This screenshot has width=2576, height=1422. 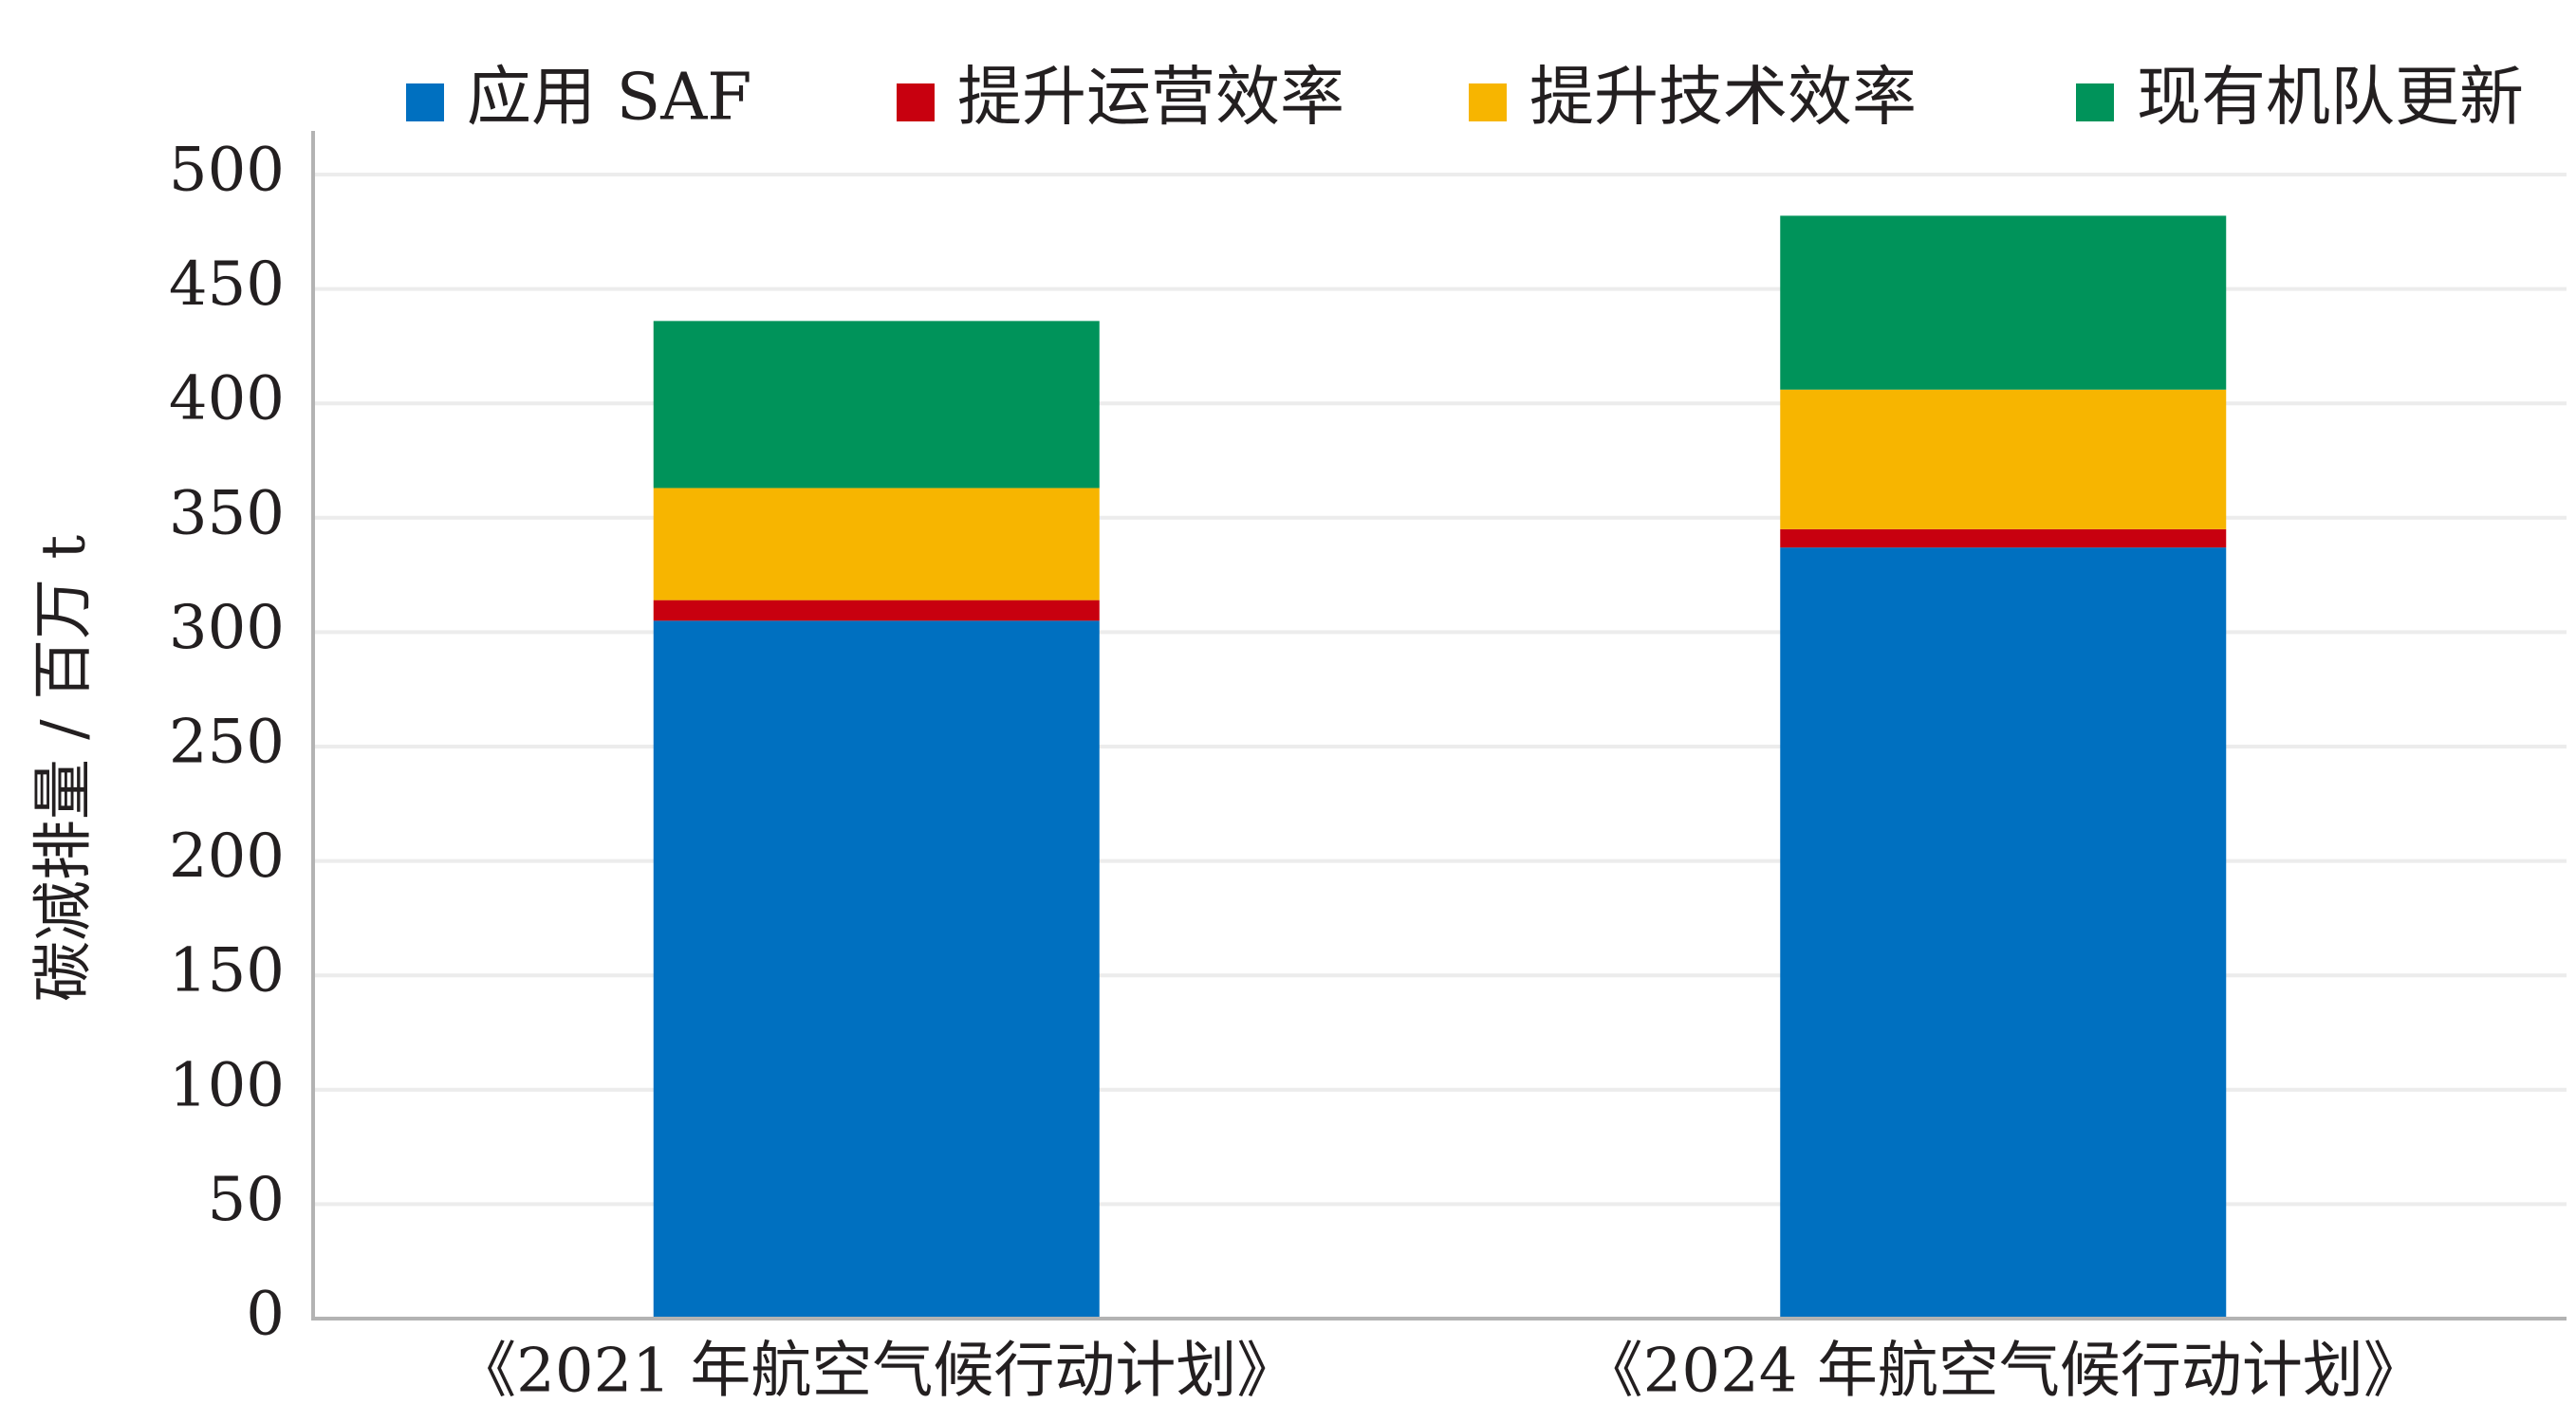 I want to click on x-category-label: 《2021 年航空气候行动计划》, so click(x=876, y=1372).